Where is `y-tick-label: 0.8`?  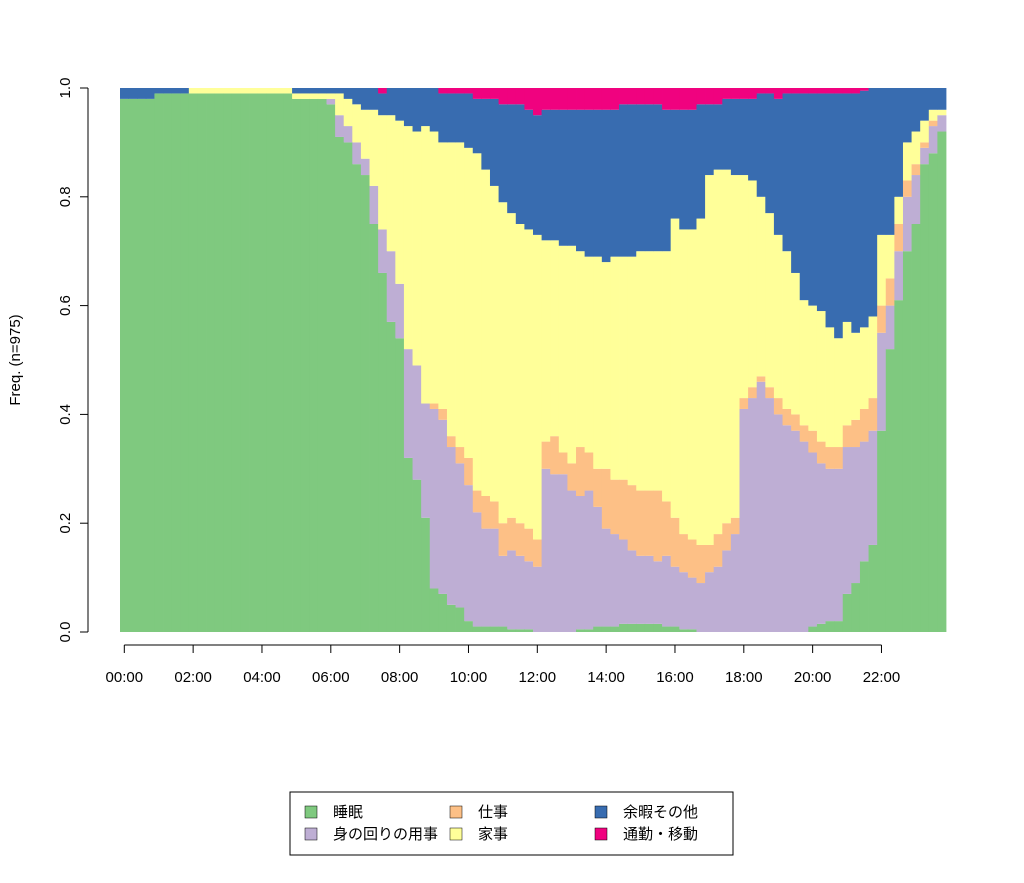
y-tick-label: 0.8 is located at coordinates (65, 196).